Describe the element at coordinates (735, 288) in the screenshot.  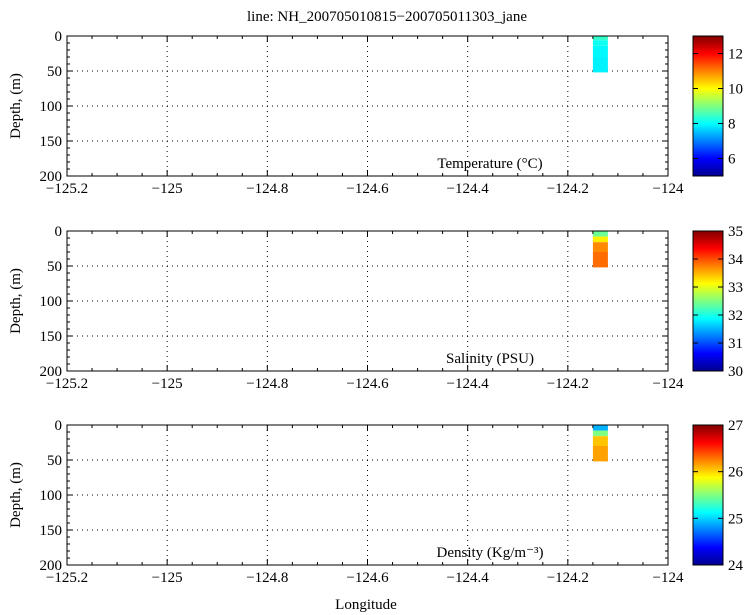
I see `colorbar-tick-label: 33` at that location.